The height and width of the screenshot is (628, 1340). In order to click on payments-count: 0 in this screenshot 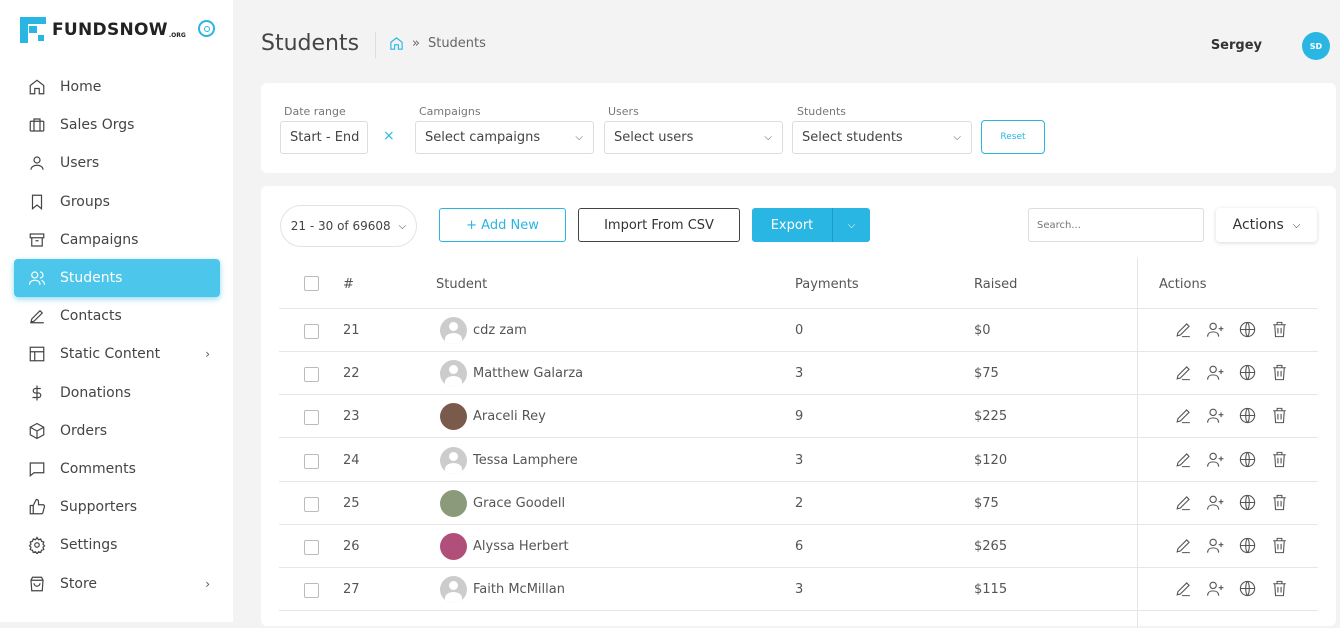, I will do `click(799, 330)`.